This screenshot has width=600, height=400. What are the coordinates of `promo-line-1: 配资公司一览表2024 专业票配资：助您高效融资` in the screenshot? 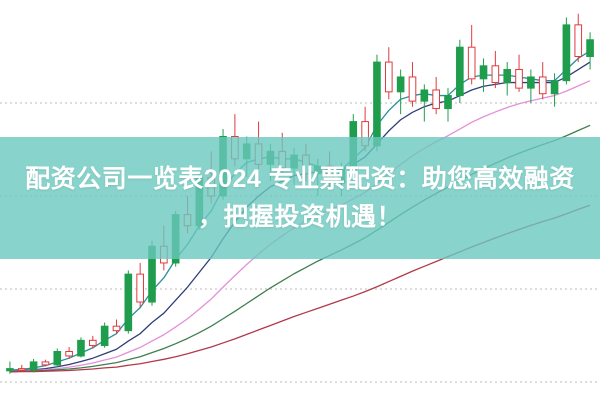 It's located at (300, 179).